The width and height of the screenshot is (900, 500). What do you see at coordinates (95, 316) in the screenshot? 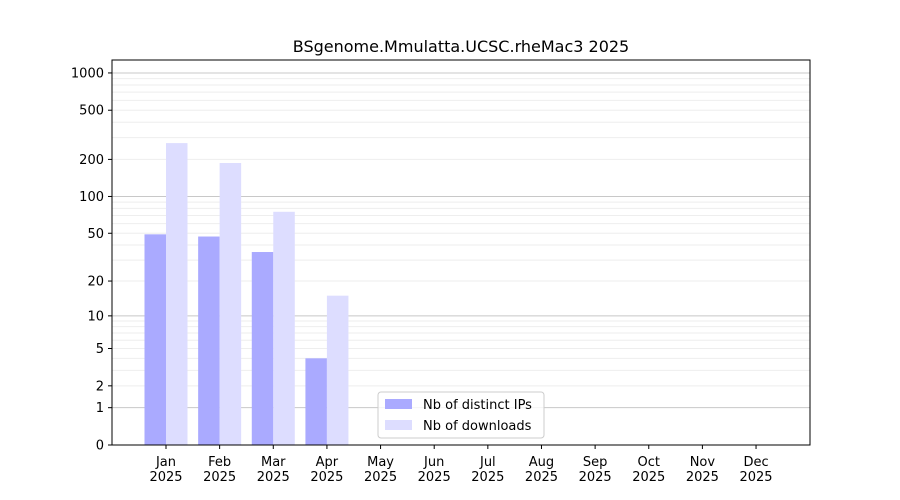
I see `y-tick-label: 10` at bounding box center [95, 316].